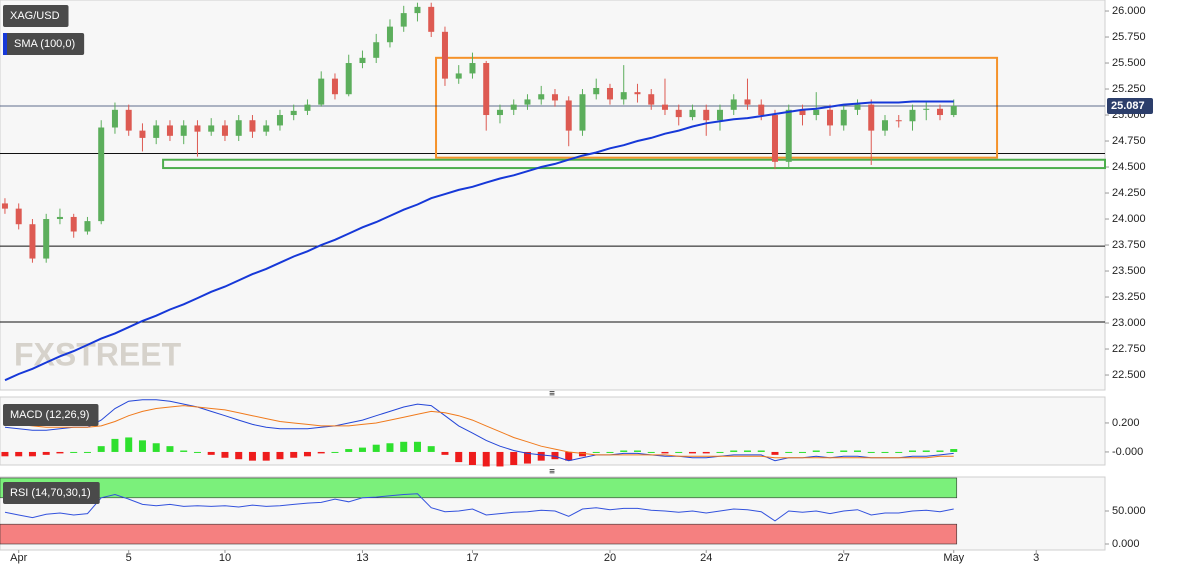  I want to click on y-tick-label: 23.750, so click(1129, 245).